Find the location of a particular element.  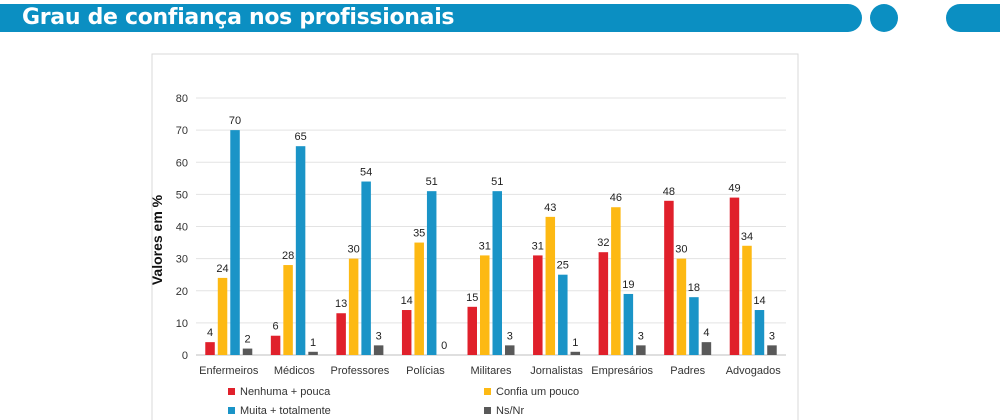

y-tick-label: 0 is located at coordinates (185, 356).